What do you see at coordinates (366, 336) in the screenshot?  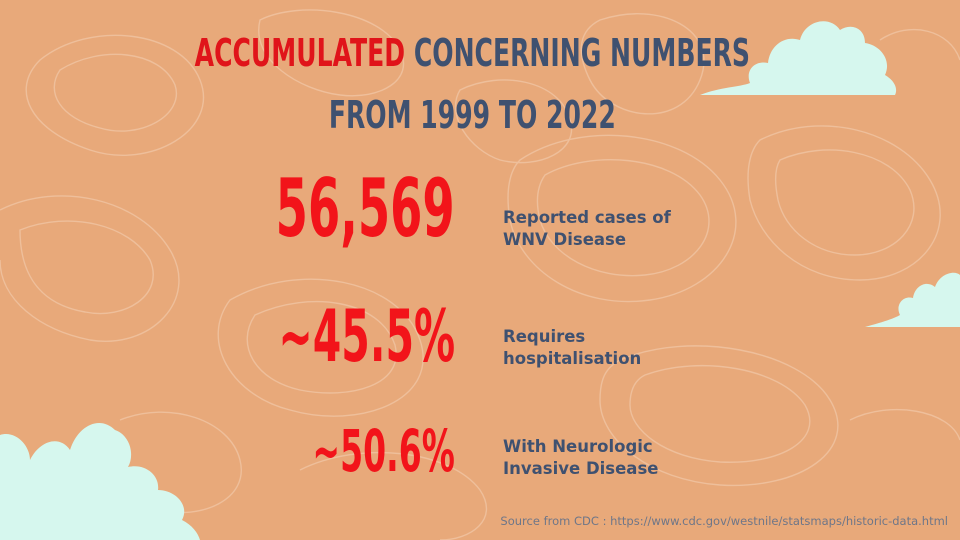 I see `stat-value-hospitalisation: ~45.5%` at bounding box center [366, 336].